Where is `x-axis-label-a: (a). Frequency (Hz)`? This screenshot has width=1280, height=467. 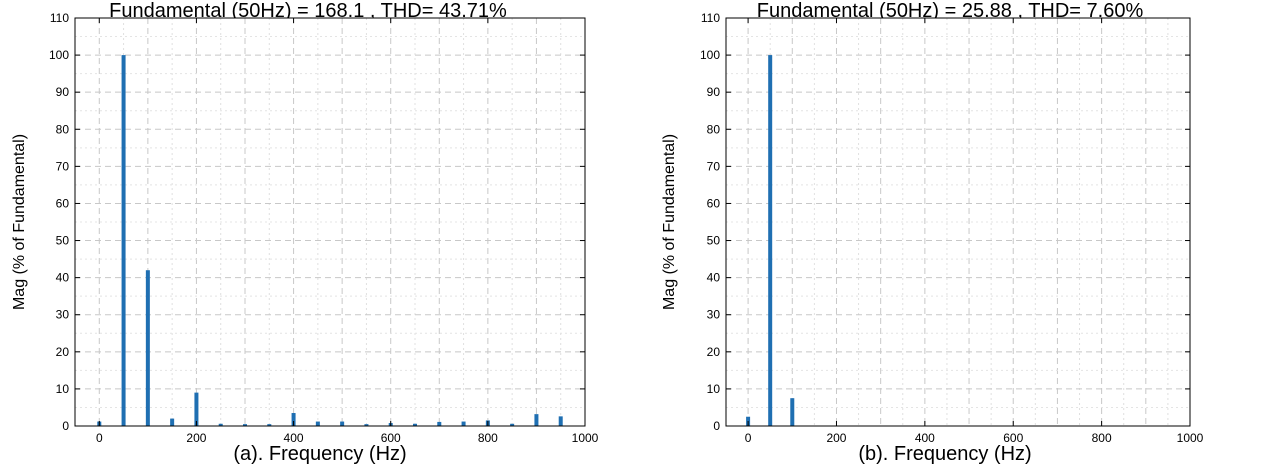
x-axis-label-a: (a). Frequency (Hz) is located at coordinates (319, 454).